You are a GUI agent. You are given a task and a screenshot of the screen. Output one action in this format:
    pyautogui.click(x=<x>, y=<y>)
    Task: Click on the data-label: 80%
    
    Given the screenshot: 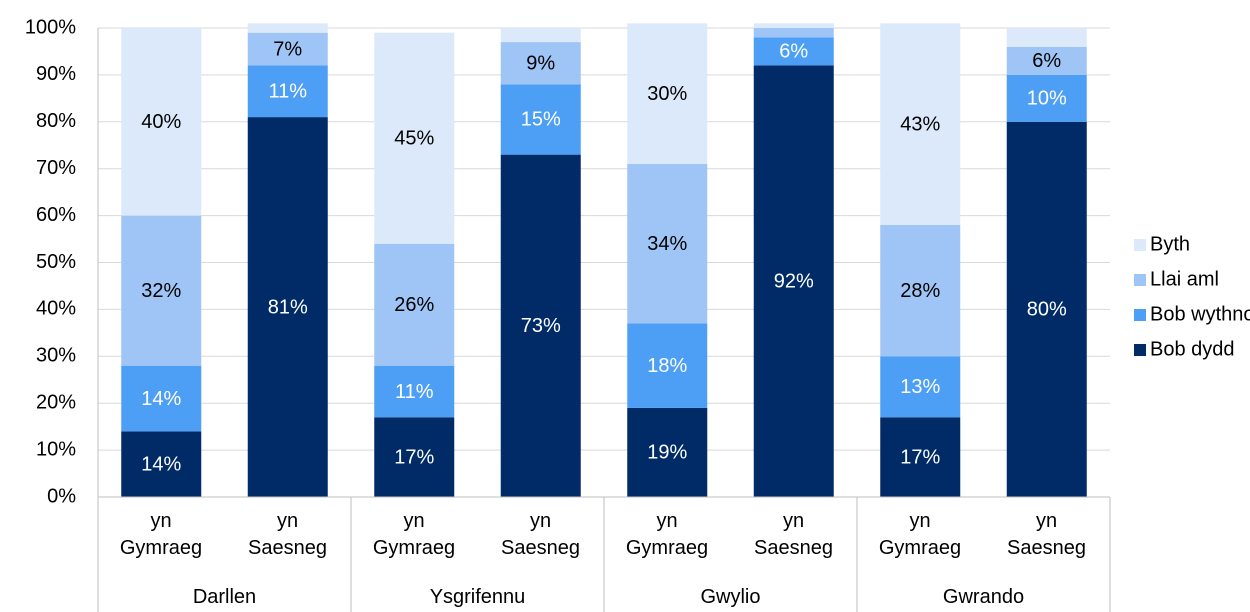 What is the action you would take?
    pyautogui.click(x=1047, y=310)
    